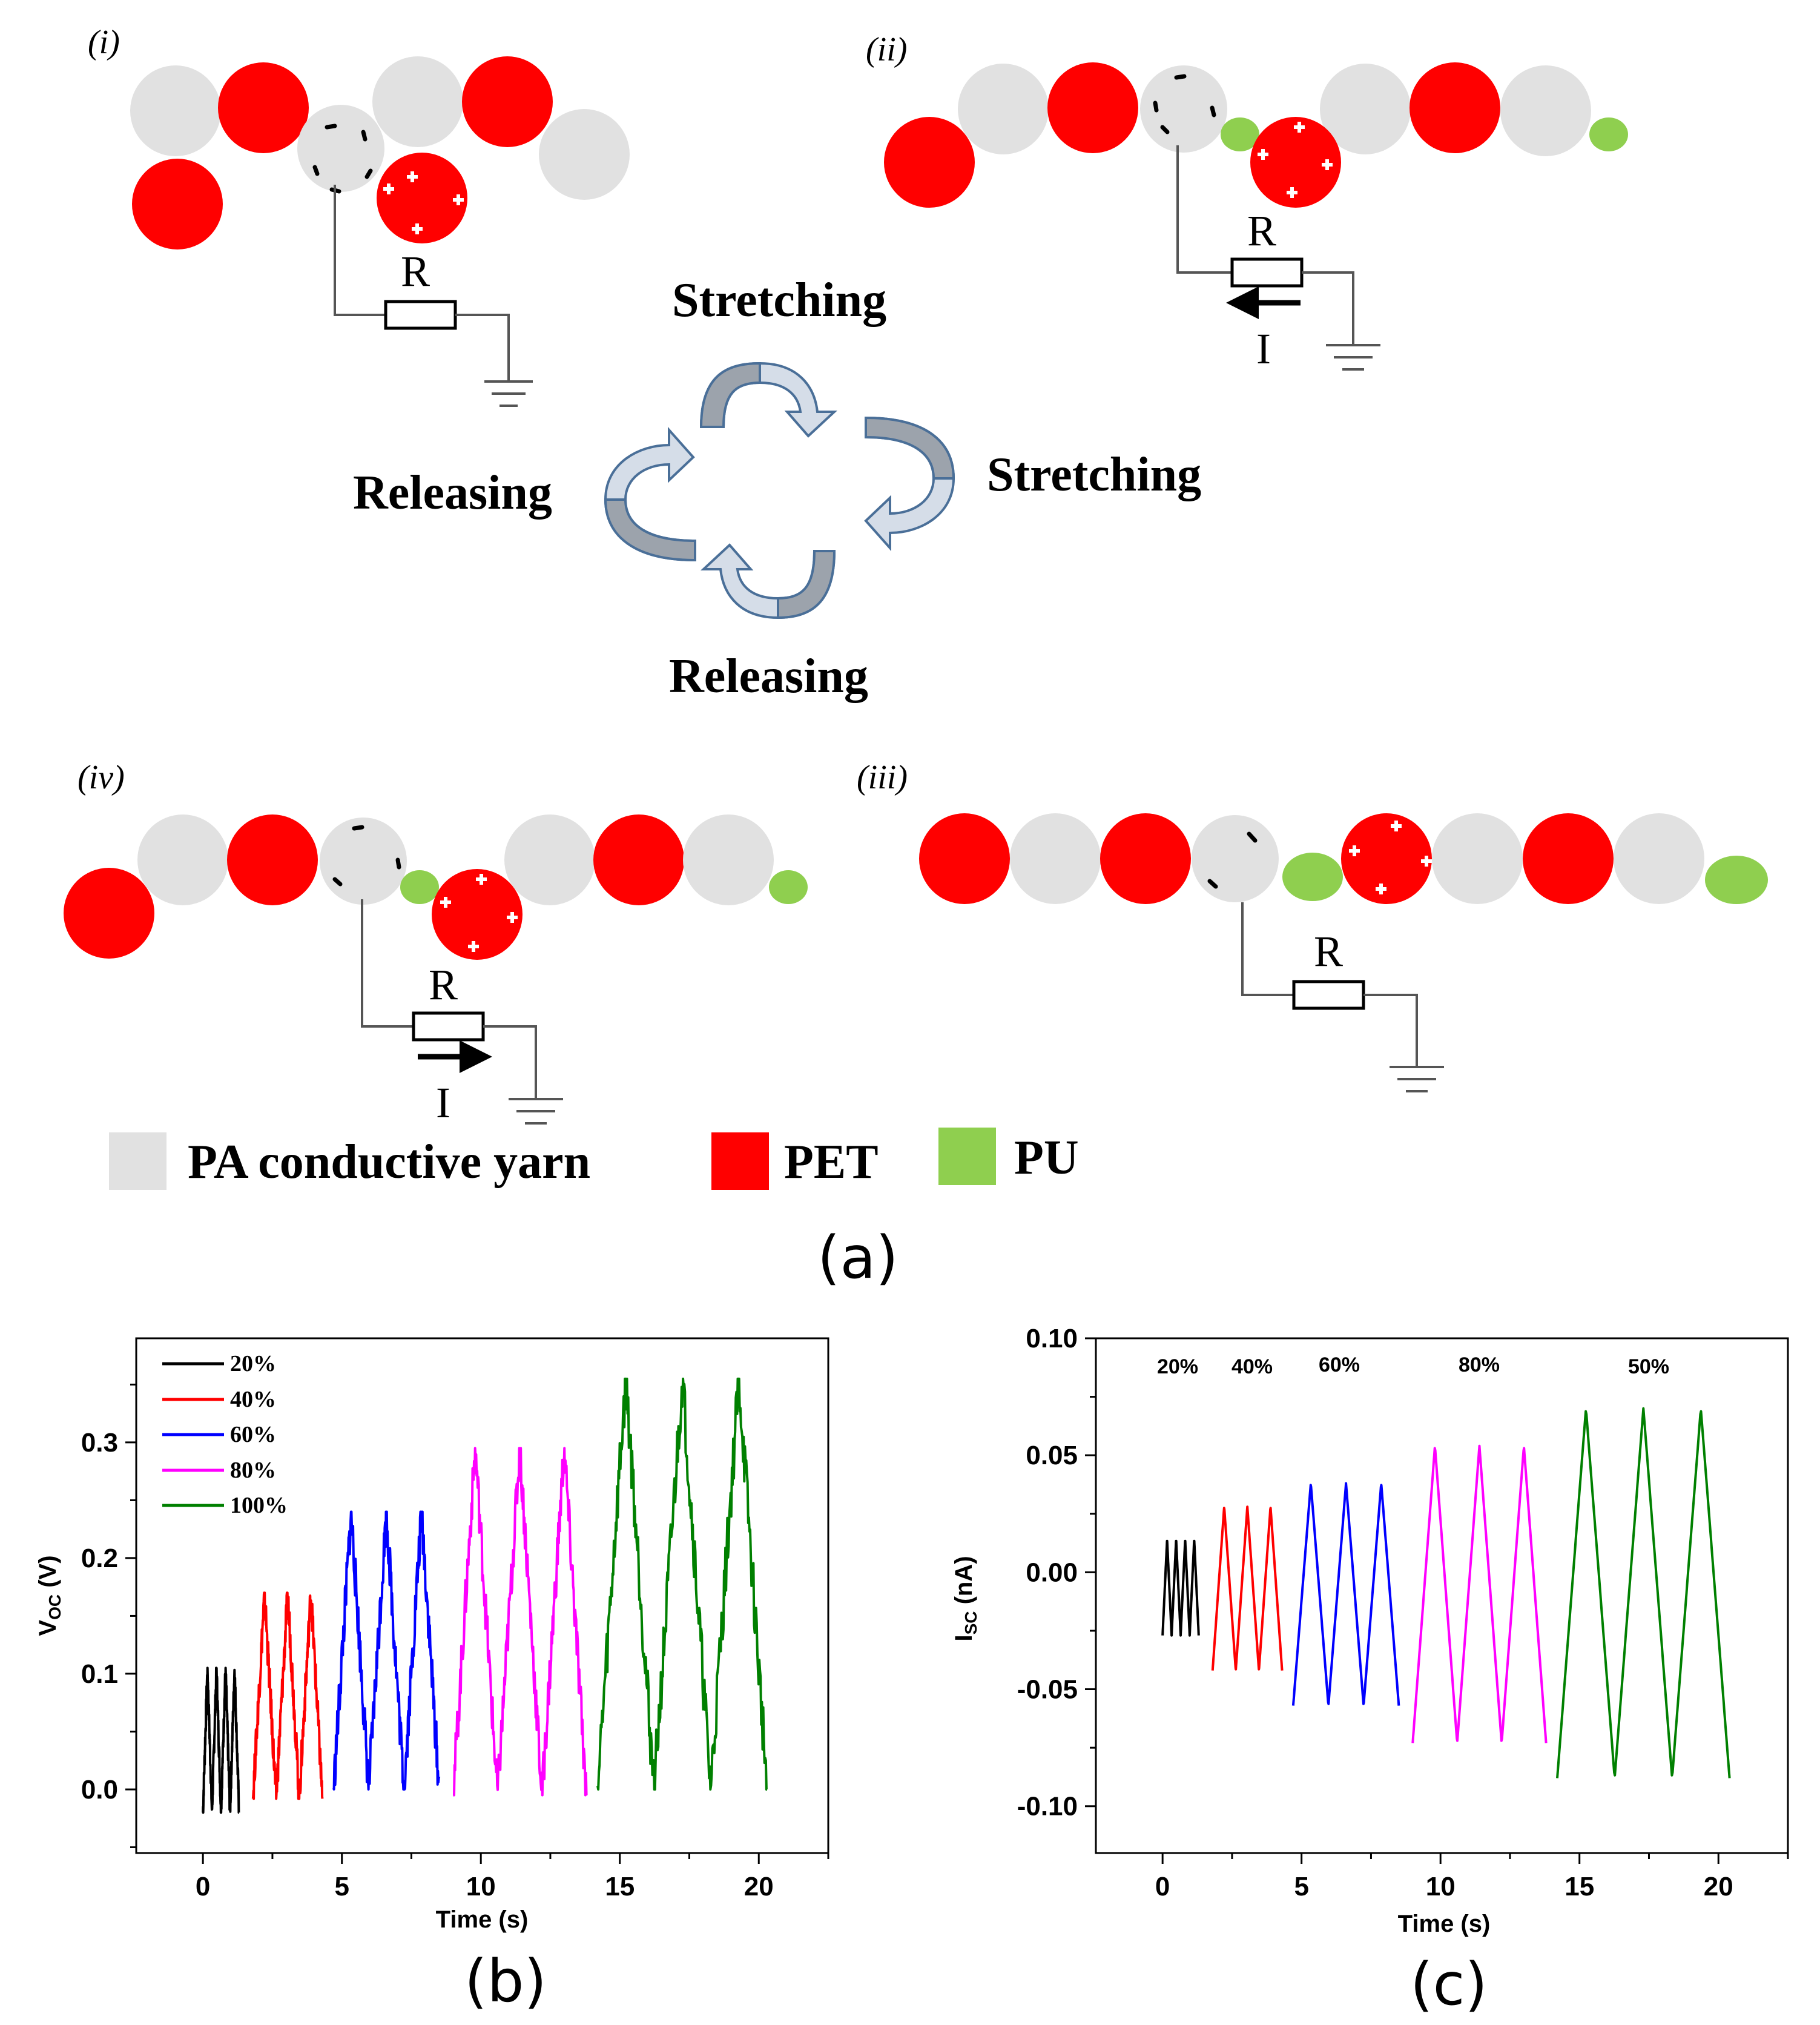 The image size is (1820, 2025). What do you see at coordinates (1047, 1807) in the screenshot?
I see `y-tick-label: -0.10` at bounding box center [1047, 1807].